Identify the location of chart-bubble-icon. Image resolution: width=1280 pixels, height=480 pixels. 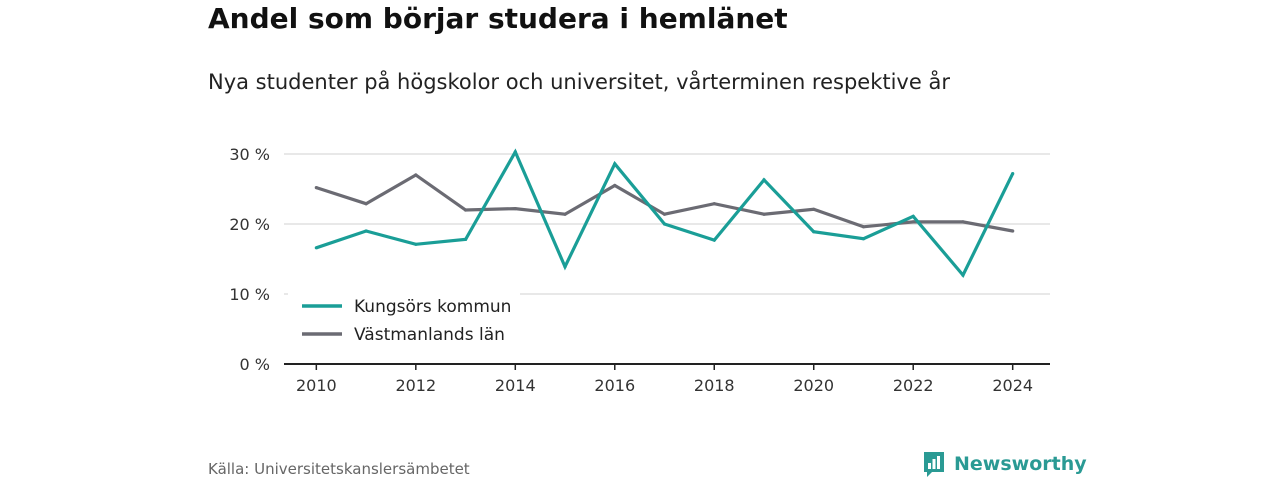
(934, 464).